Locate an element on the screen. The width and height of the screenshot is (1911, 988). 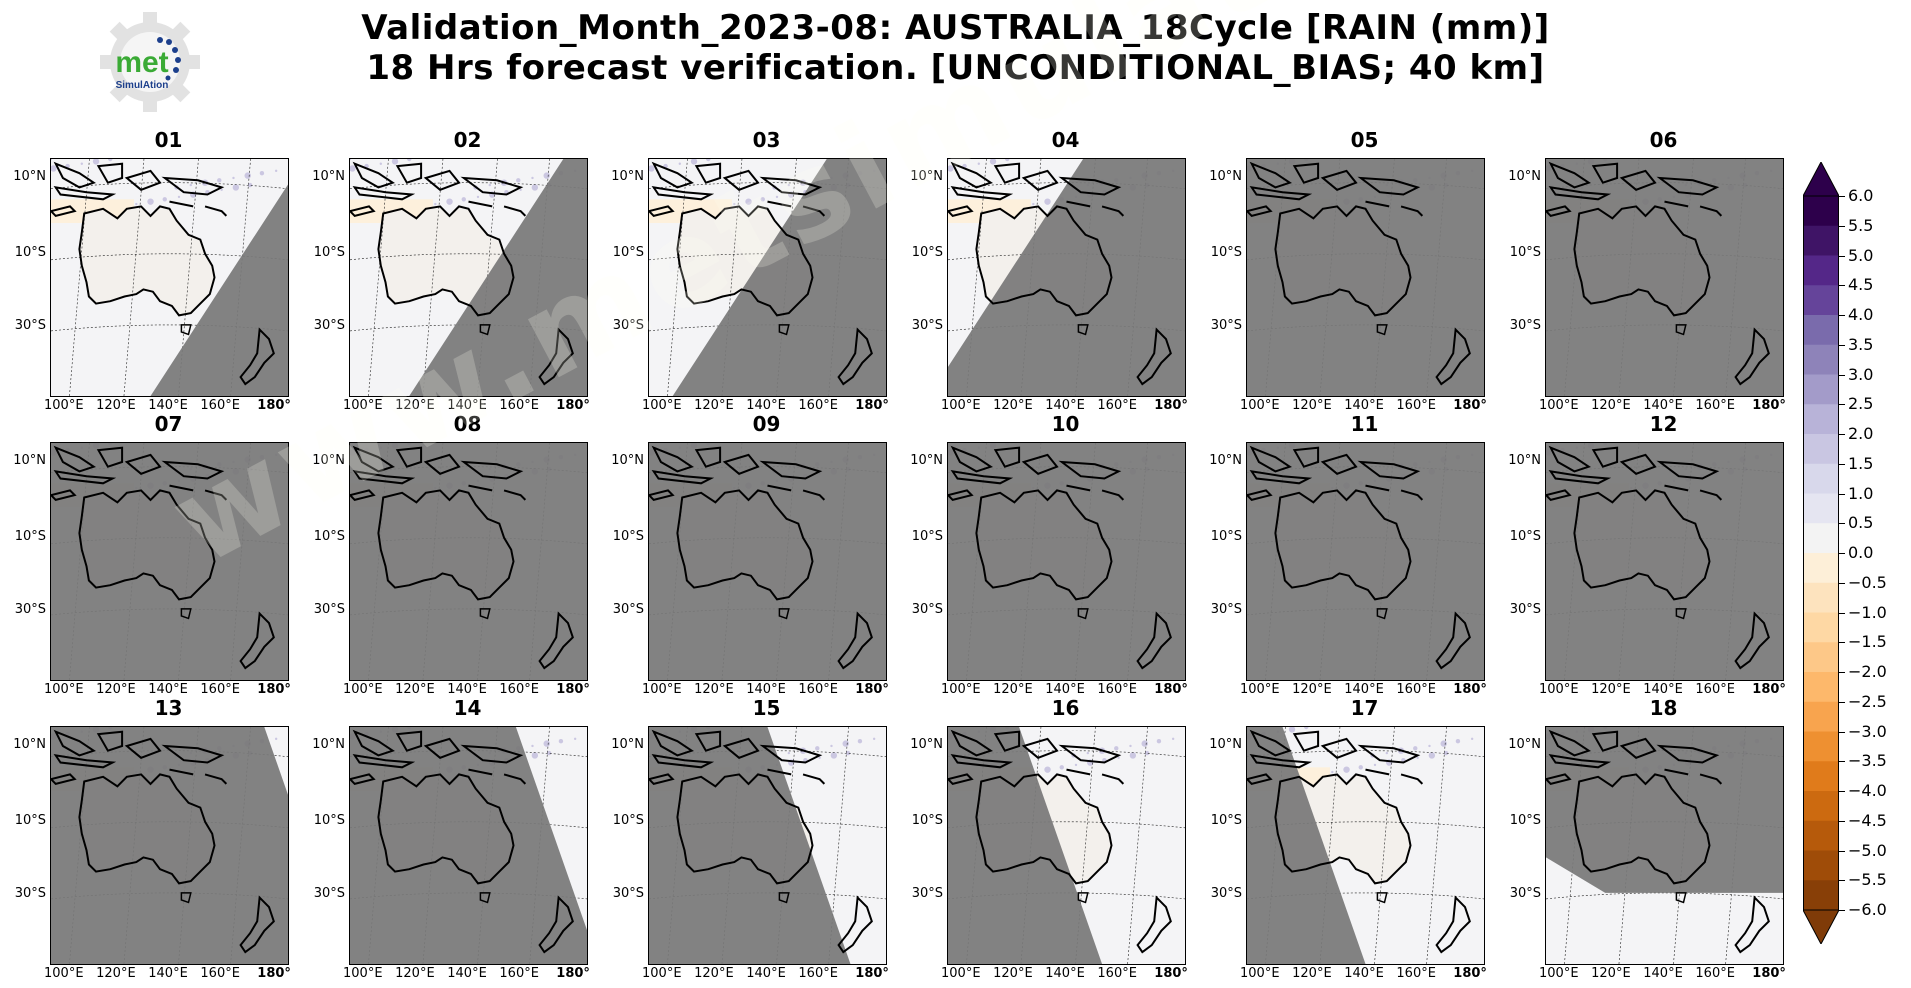
colorbar-tick-label: −3.0 is located at coordinates (1867, 731).